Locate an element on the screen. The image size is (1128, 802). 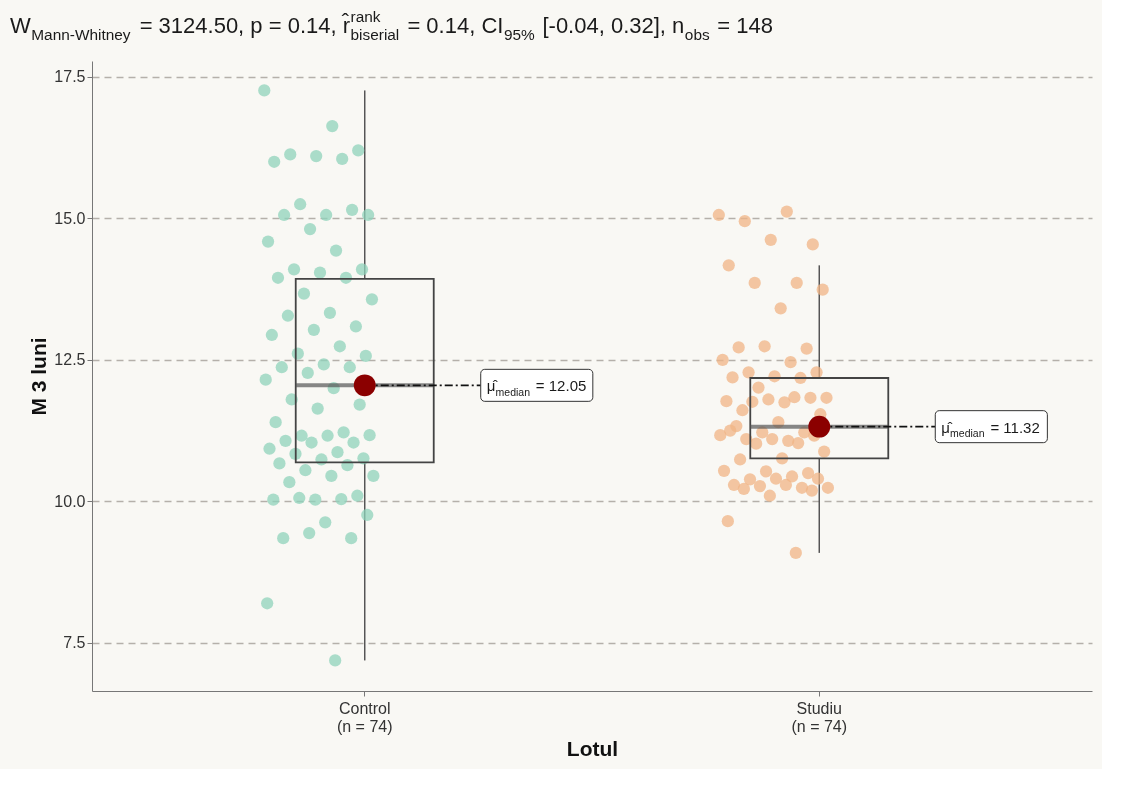
y-tick-label: 12.5 is located at coordinates (70, 360).